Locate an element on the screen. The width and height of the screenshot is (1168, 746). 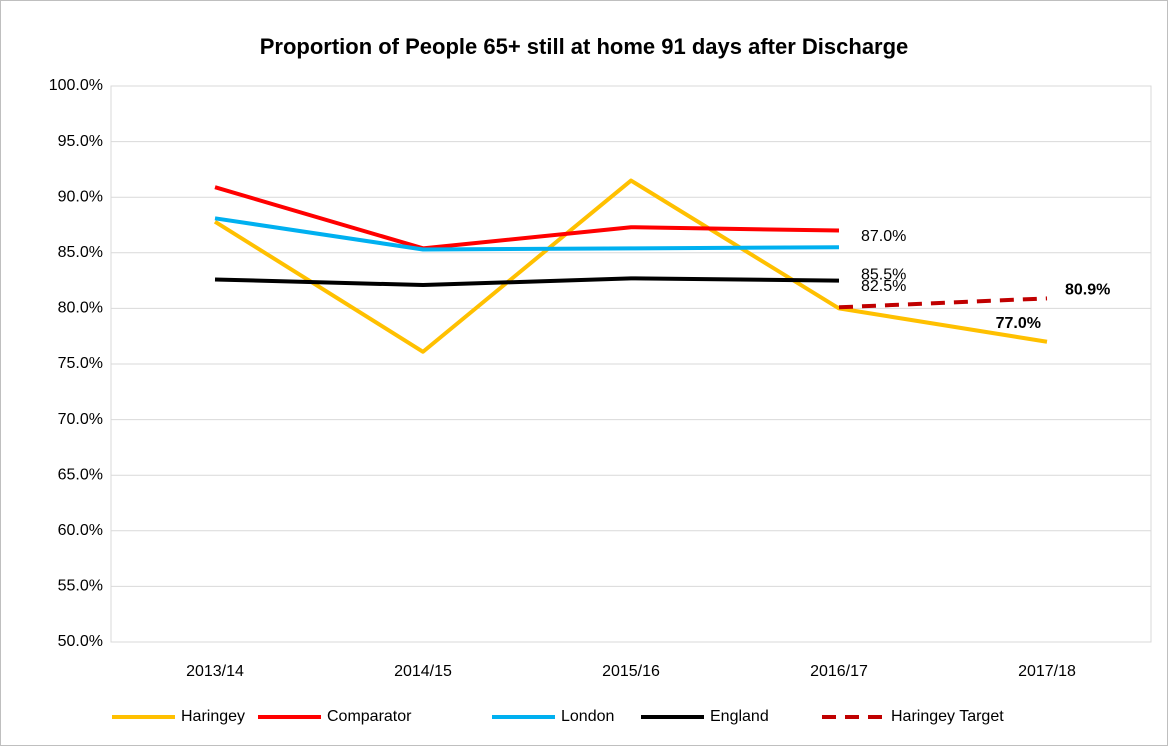
x-tick-label: 2016/17 is located at coordinates (839, 671).